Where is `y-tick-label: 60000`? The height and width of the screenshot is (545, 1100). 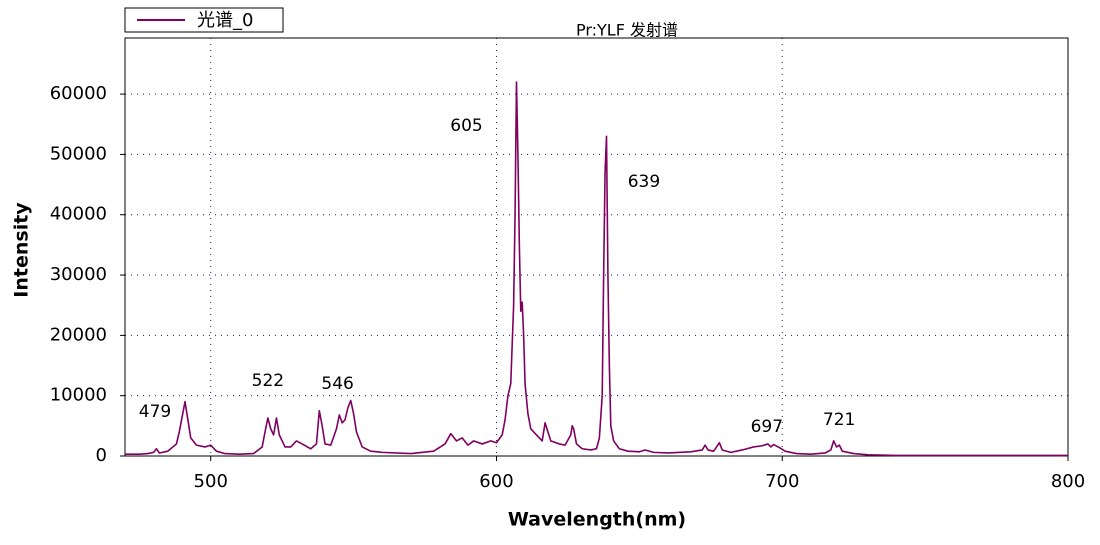
y-tick-label: 60000 is located at coordinates (78, 93).